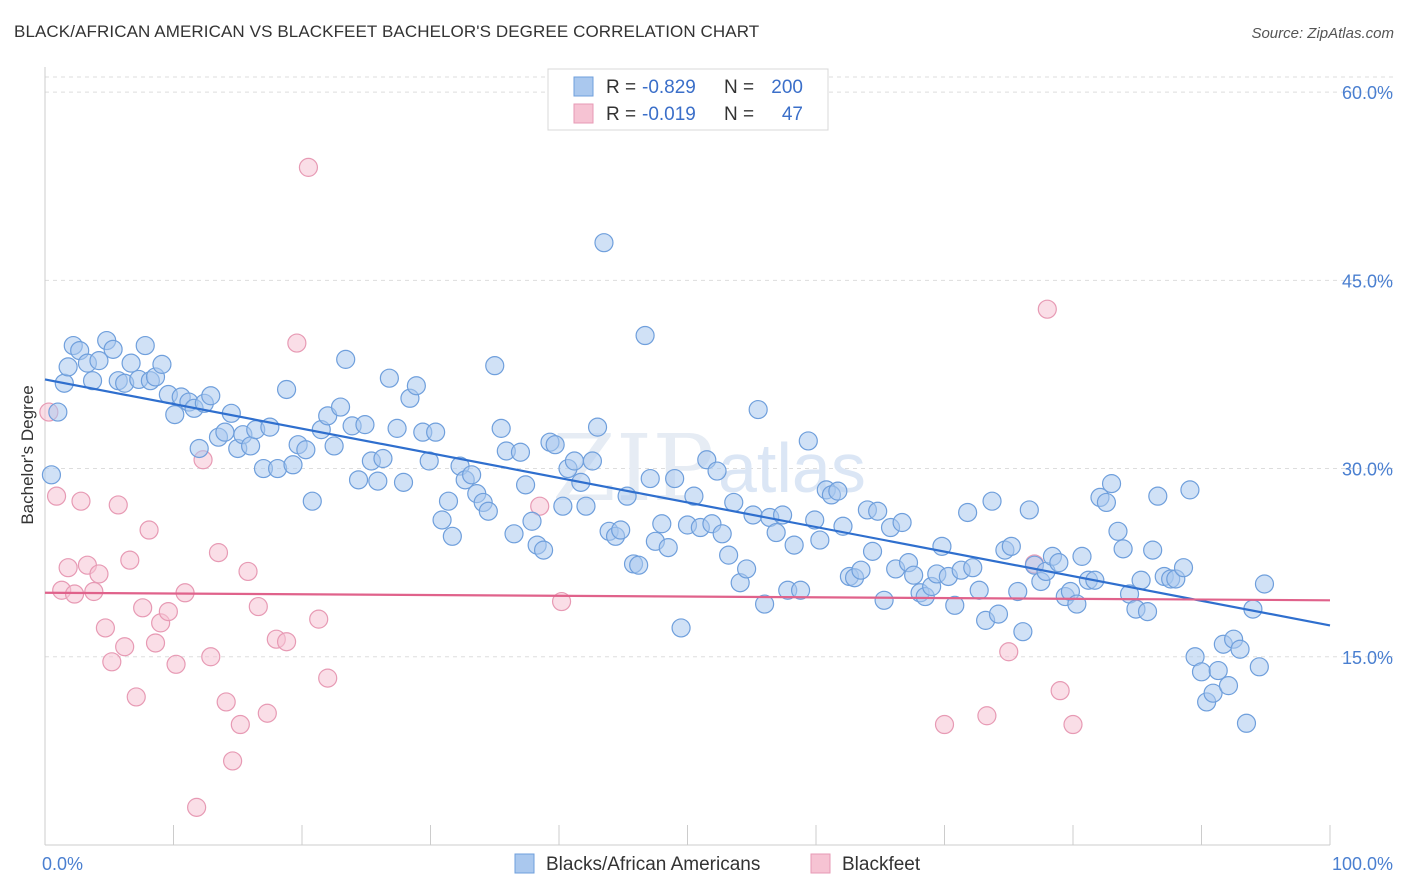  Describe the element at coordinates (787, 87) in the screenshot. I see `legend-n-value-1: 200` at that location.